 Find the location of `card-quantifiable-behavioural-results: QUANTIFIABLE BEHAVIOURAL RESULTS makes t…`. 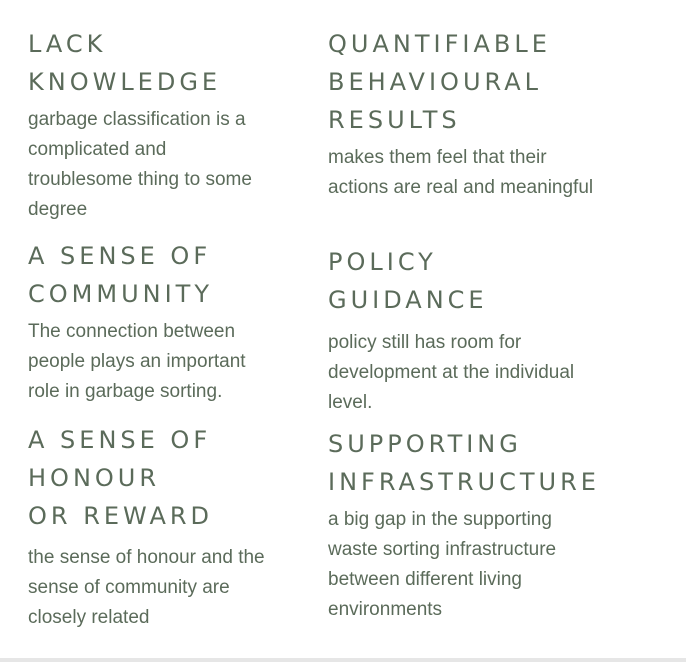

card-quantifiable-behavioural-results: QUANTIFIABLE BEHAVIOURAL RESULTS makes t… is located at coordinates (498, 114).